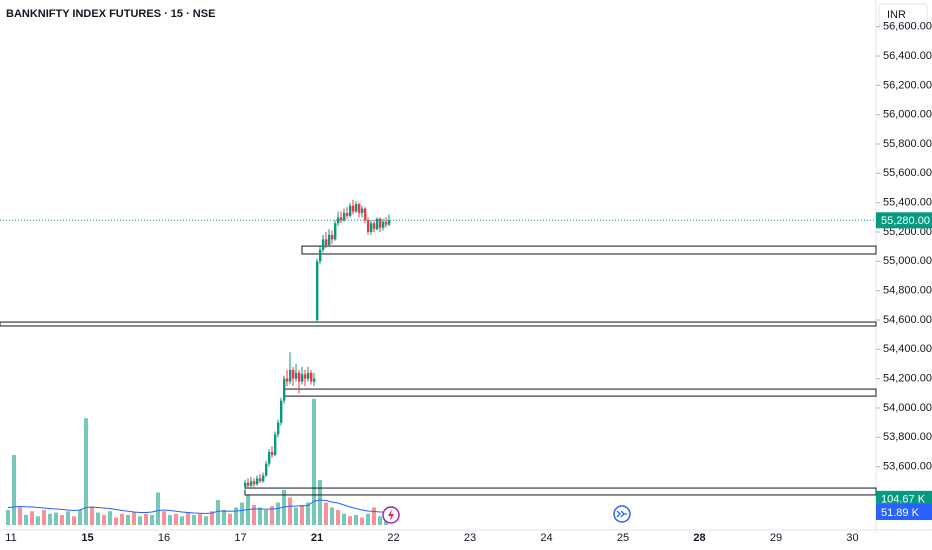 Image resolution: width=932 pixels, height=550 pixels. Describe the element at coordinates (546, 538) in the screenshot. I see `x-tick-label: 24` at that location.